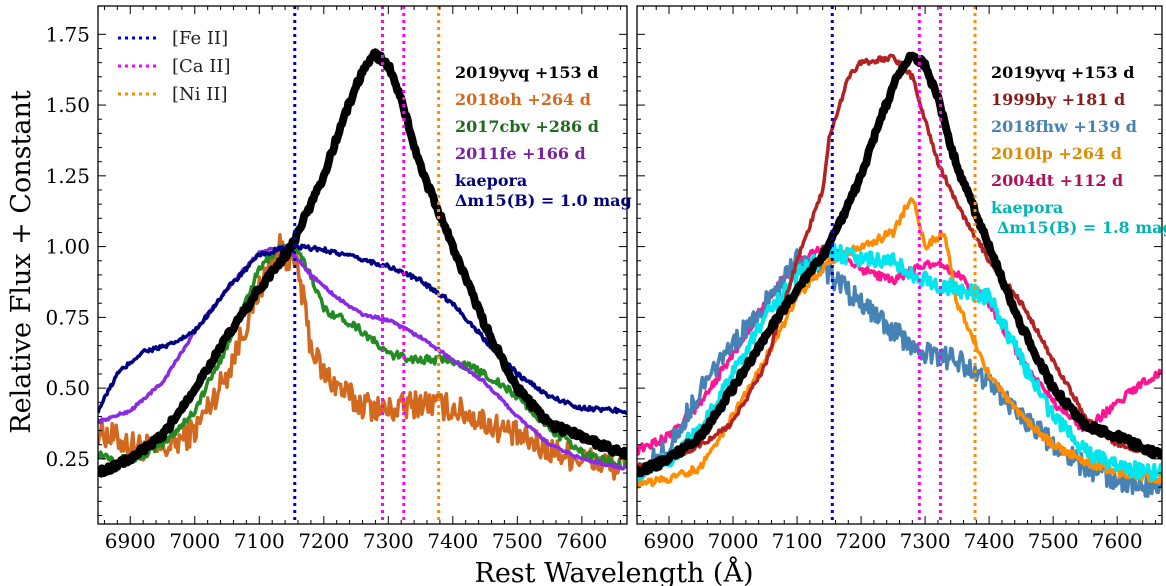 The image size is (1166, 586). I want to click on annotation-label: 2010lp +264 d, so click(1056, 153).